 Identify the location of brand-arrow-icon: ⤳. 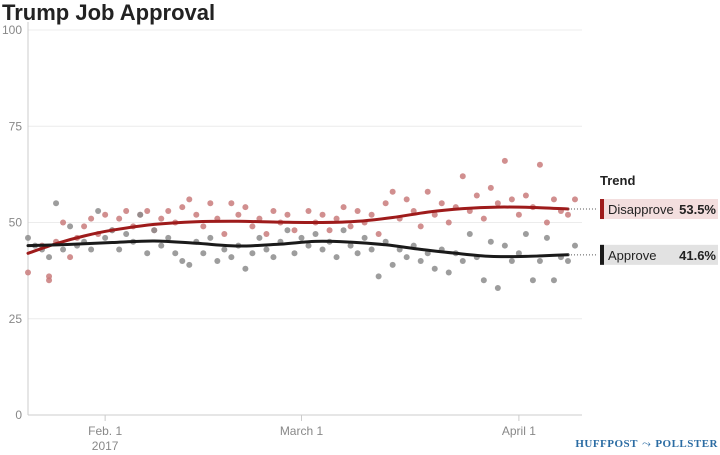
(647, 444).